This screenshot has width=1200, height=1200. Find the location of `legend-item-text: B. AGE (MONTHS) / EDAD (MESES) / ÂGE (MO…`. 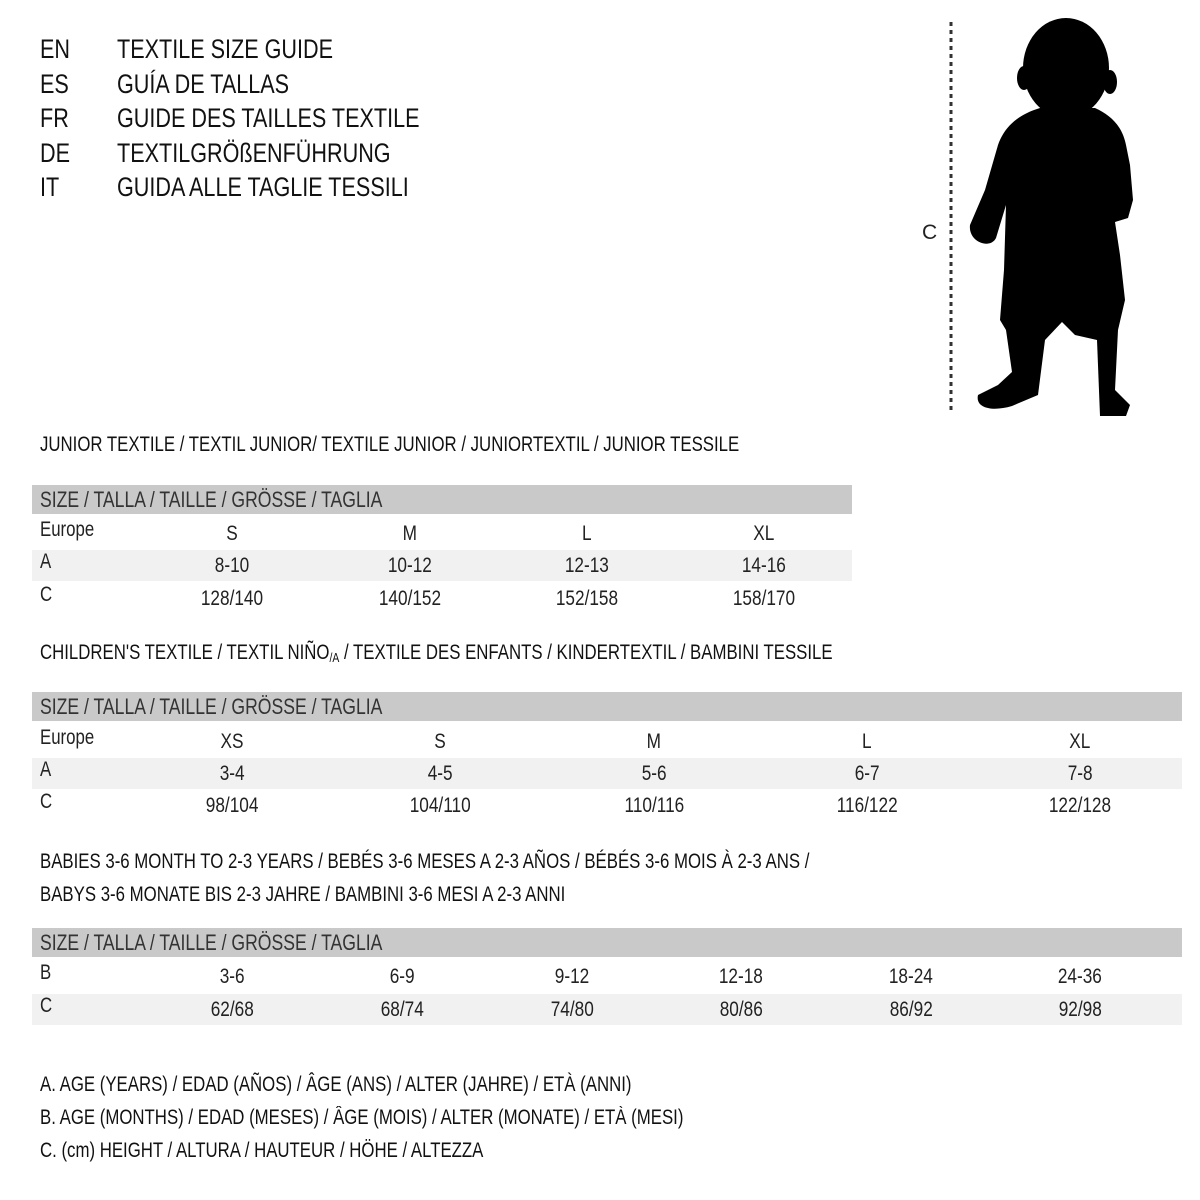

legend-item-text: B. AGE (MONTHS) / EDAD (MESES) / ÂGE (MO… is located at coordinates (362, 1117).